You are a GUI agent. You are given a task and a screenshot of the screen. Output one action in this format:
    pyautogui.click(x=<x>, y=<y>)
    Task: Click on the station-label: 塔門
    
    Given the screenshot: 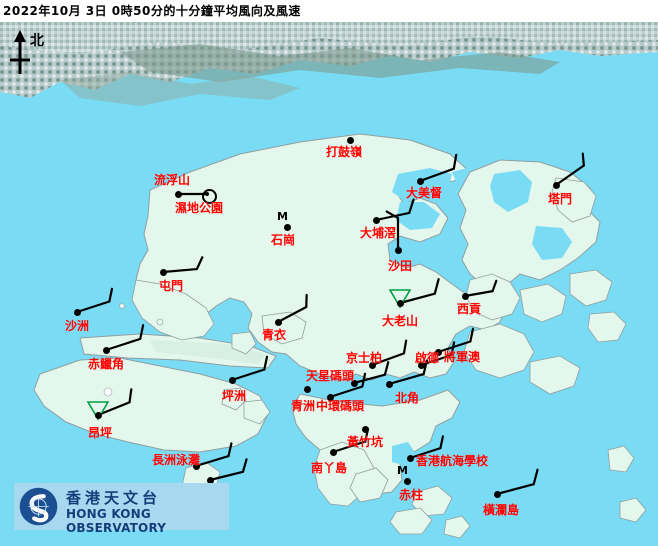 What is the action you would take?
    pyautogui.click(x=560, y=199)
    